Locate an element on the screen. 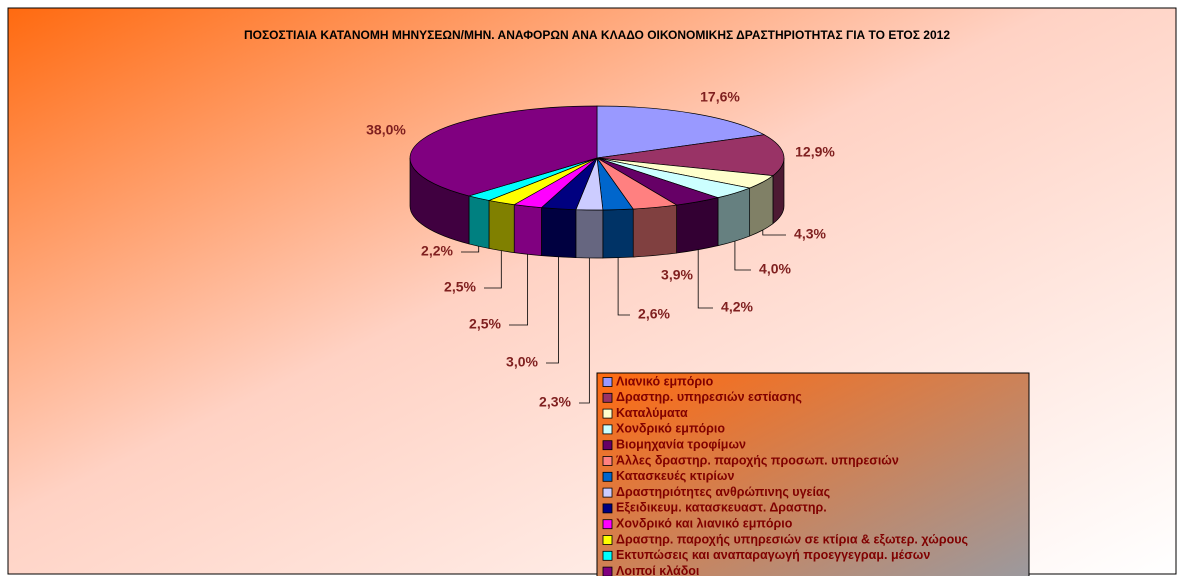 The height and width of the screenshot is (576, 1184). legend-label: Εξειδικευμ. κατασκευαστ. Δραστηρ. is located at coordinates (721, 508).